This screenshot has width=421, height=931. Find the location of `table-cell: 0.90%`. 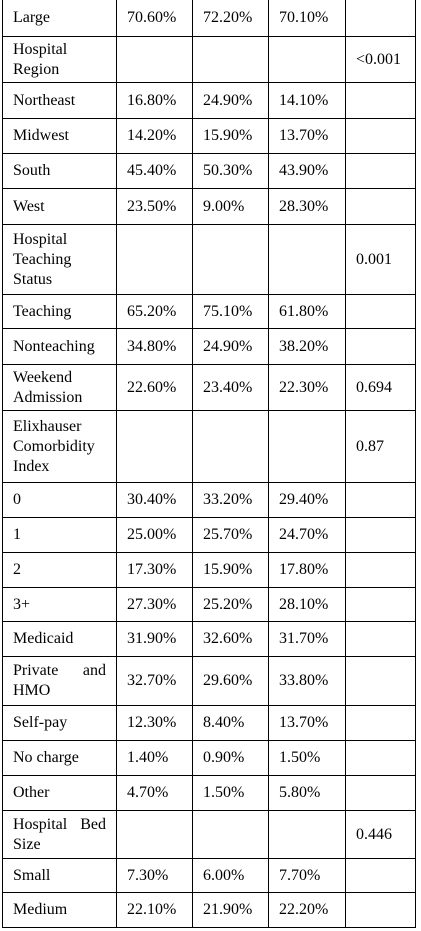

table-cell: 0.90% is located at coordinates (230, 758).